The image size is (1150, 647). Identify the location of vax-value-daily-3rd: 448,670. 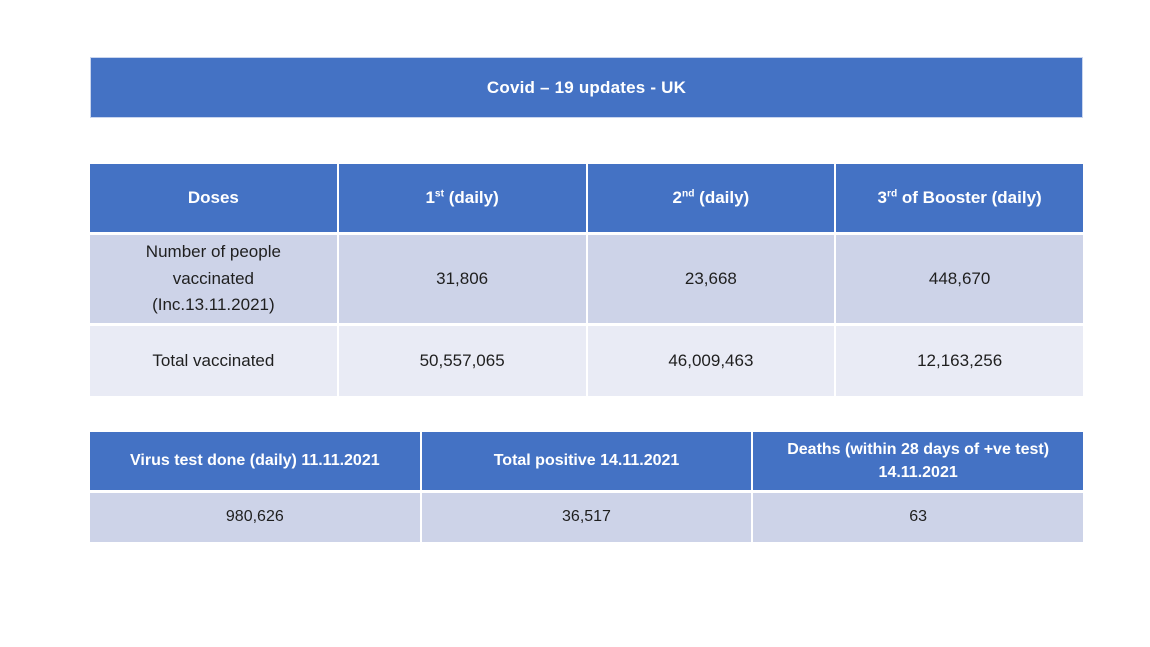
(959, 279).